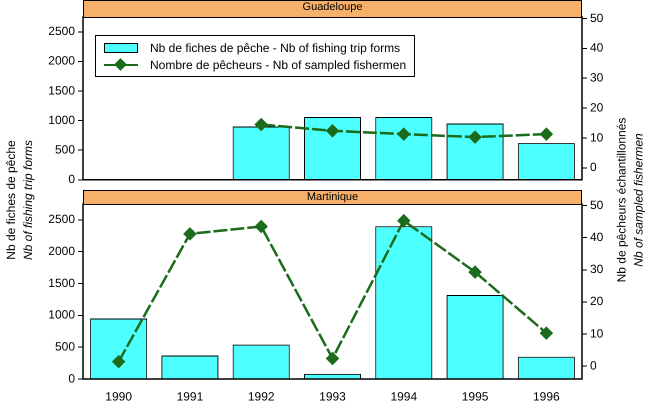 The image size is (650, 406). Describe the element at coordinates (629, 200) in the screenshot. I see `y2-axis-title: Nb de pêcheurs échantillonnés Nb of sampled fishermen` at that location.